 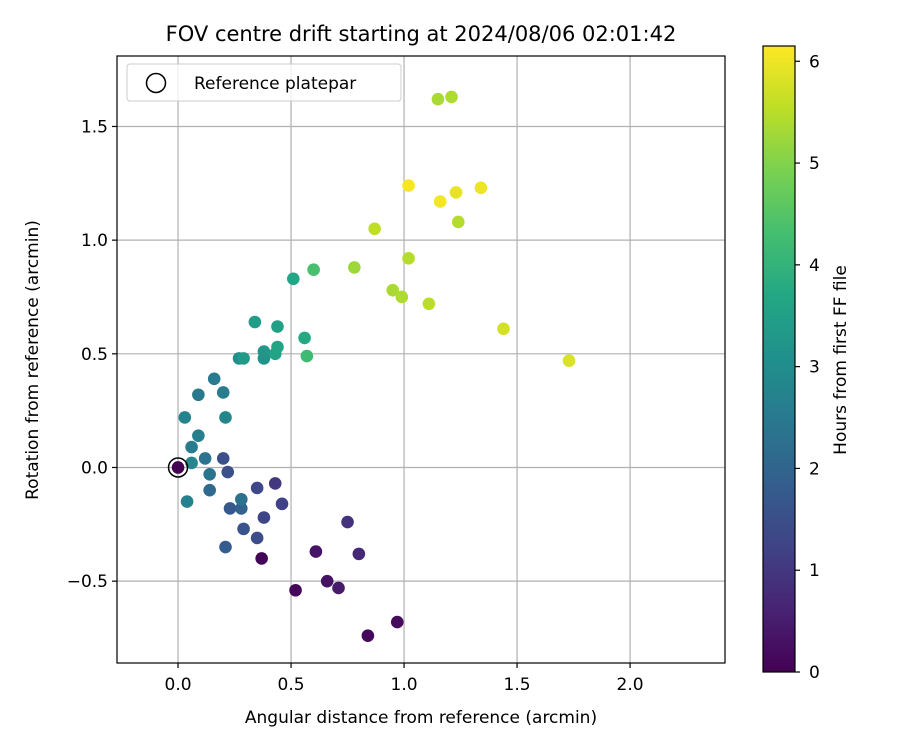 I want to click on y-tick-label: 0.0, so click(x=94, y=468).